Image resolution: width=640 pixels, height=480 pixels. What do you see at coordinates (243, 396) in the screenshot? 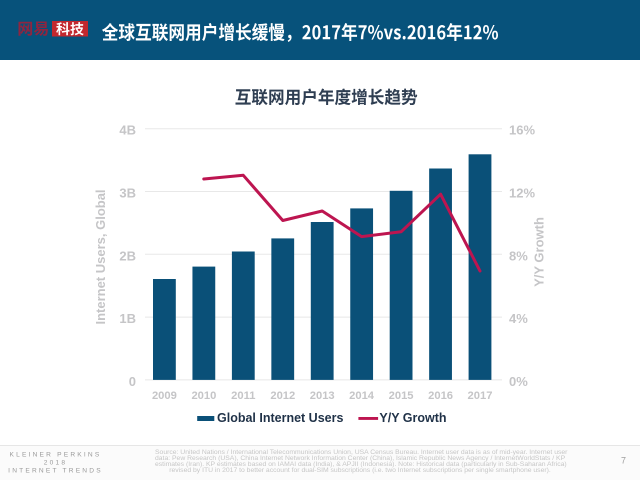
I see `svg-text: 2011` at bounding box center [243, 396].